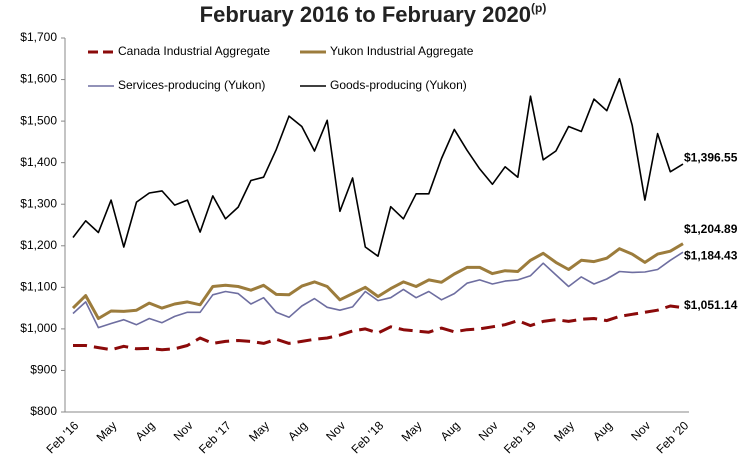 This screenshot has width=747, height=468. I want to click on y-tick-label: $1,000, so click(38, 328).